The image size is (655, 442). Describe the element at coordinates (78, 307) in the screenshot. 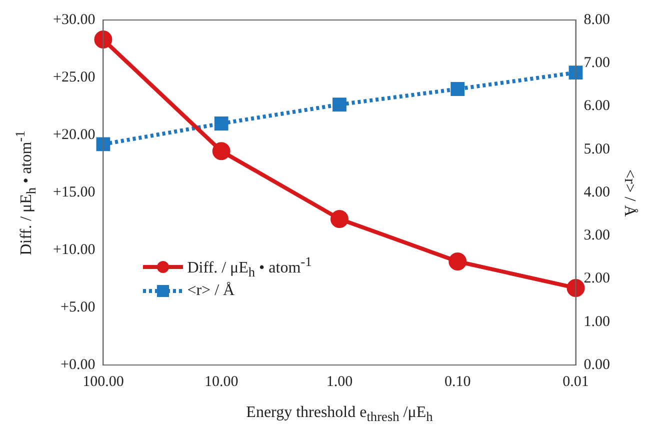

I see `y-tick-label: +5.00` at that location.